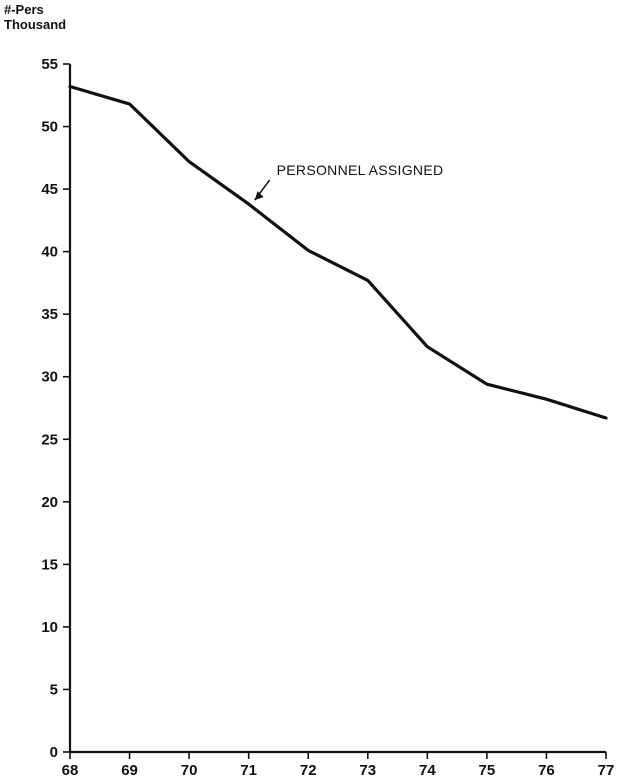 This screenshot has height=778, width=620. What do you see at coordinates (487, 770) in the screenshot?
I see `x-tick-label: 75` at bounding box center [487, 770].